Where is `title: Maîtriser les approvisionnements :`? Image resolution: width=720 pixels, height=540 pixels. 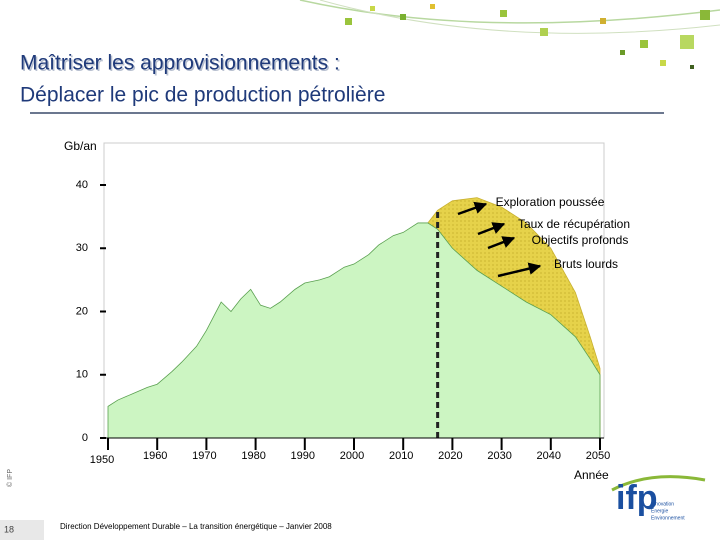 title: Maîtriser les approvisionnements : is located at coordinates (180, 63).